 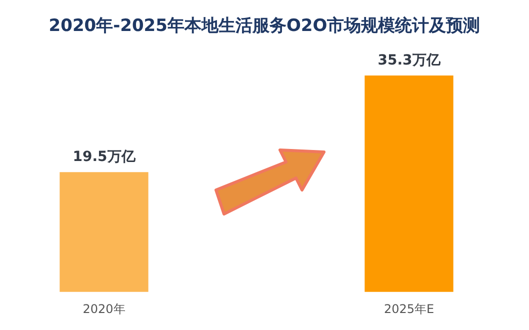 I want to click on data-label: 35.3万亿, so click(x=410, y=60).